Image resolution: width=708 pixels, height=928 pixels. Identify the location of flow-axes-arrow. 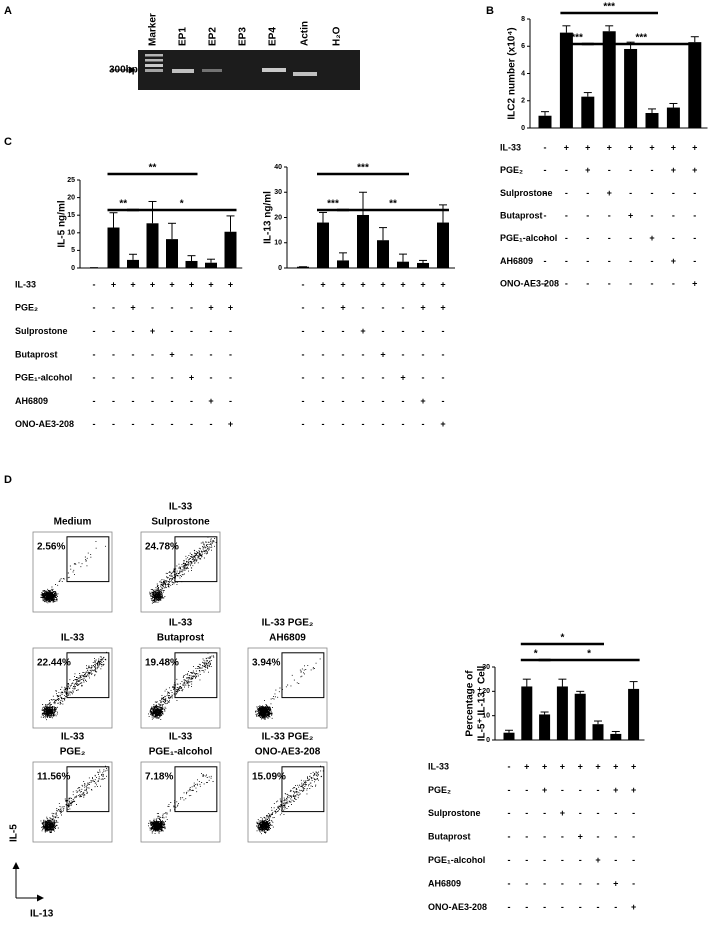
(29, 882).